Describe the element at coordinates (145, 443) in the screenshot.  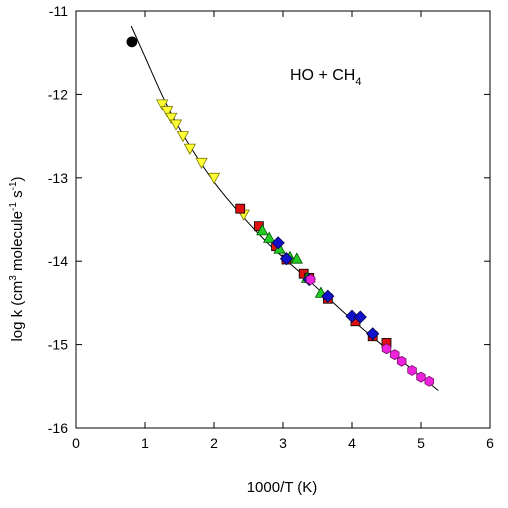
I see `x-tick-label: 1` at that location.